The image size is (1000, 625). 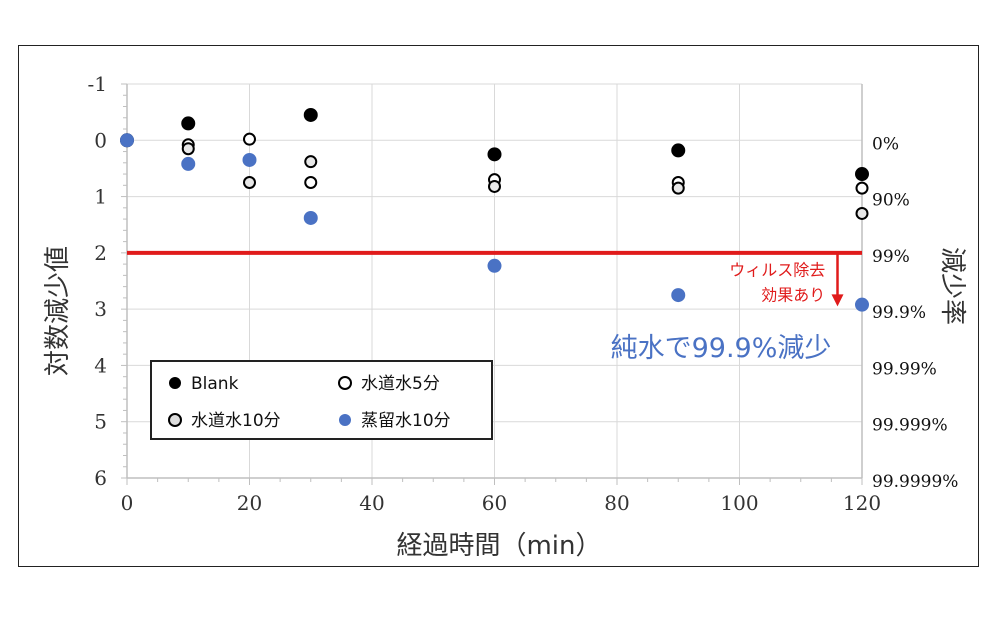 I want to click on x-tick-label: 40, so click(x=371, y=503).